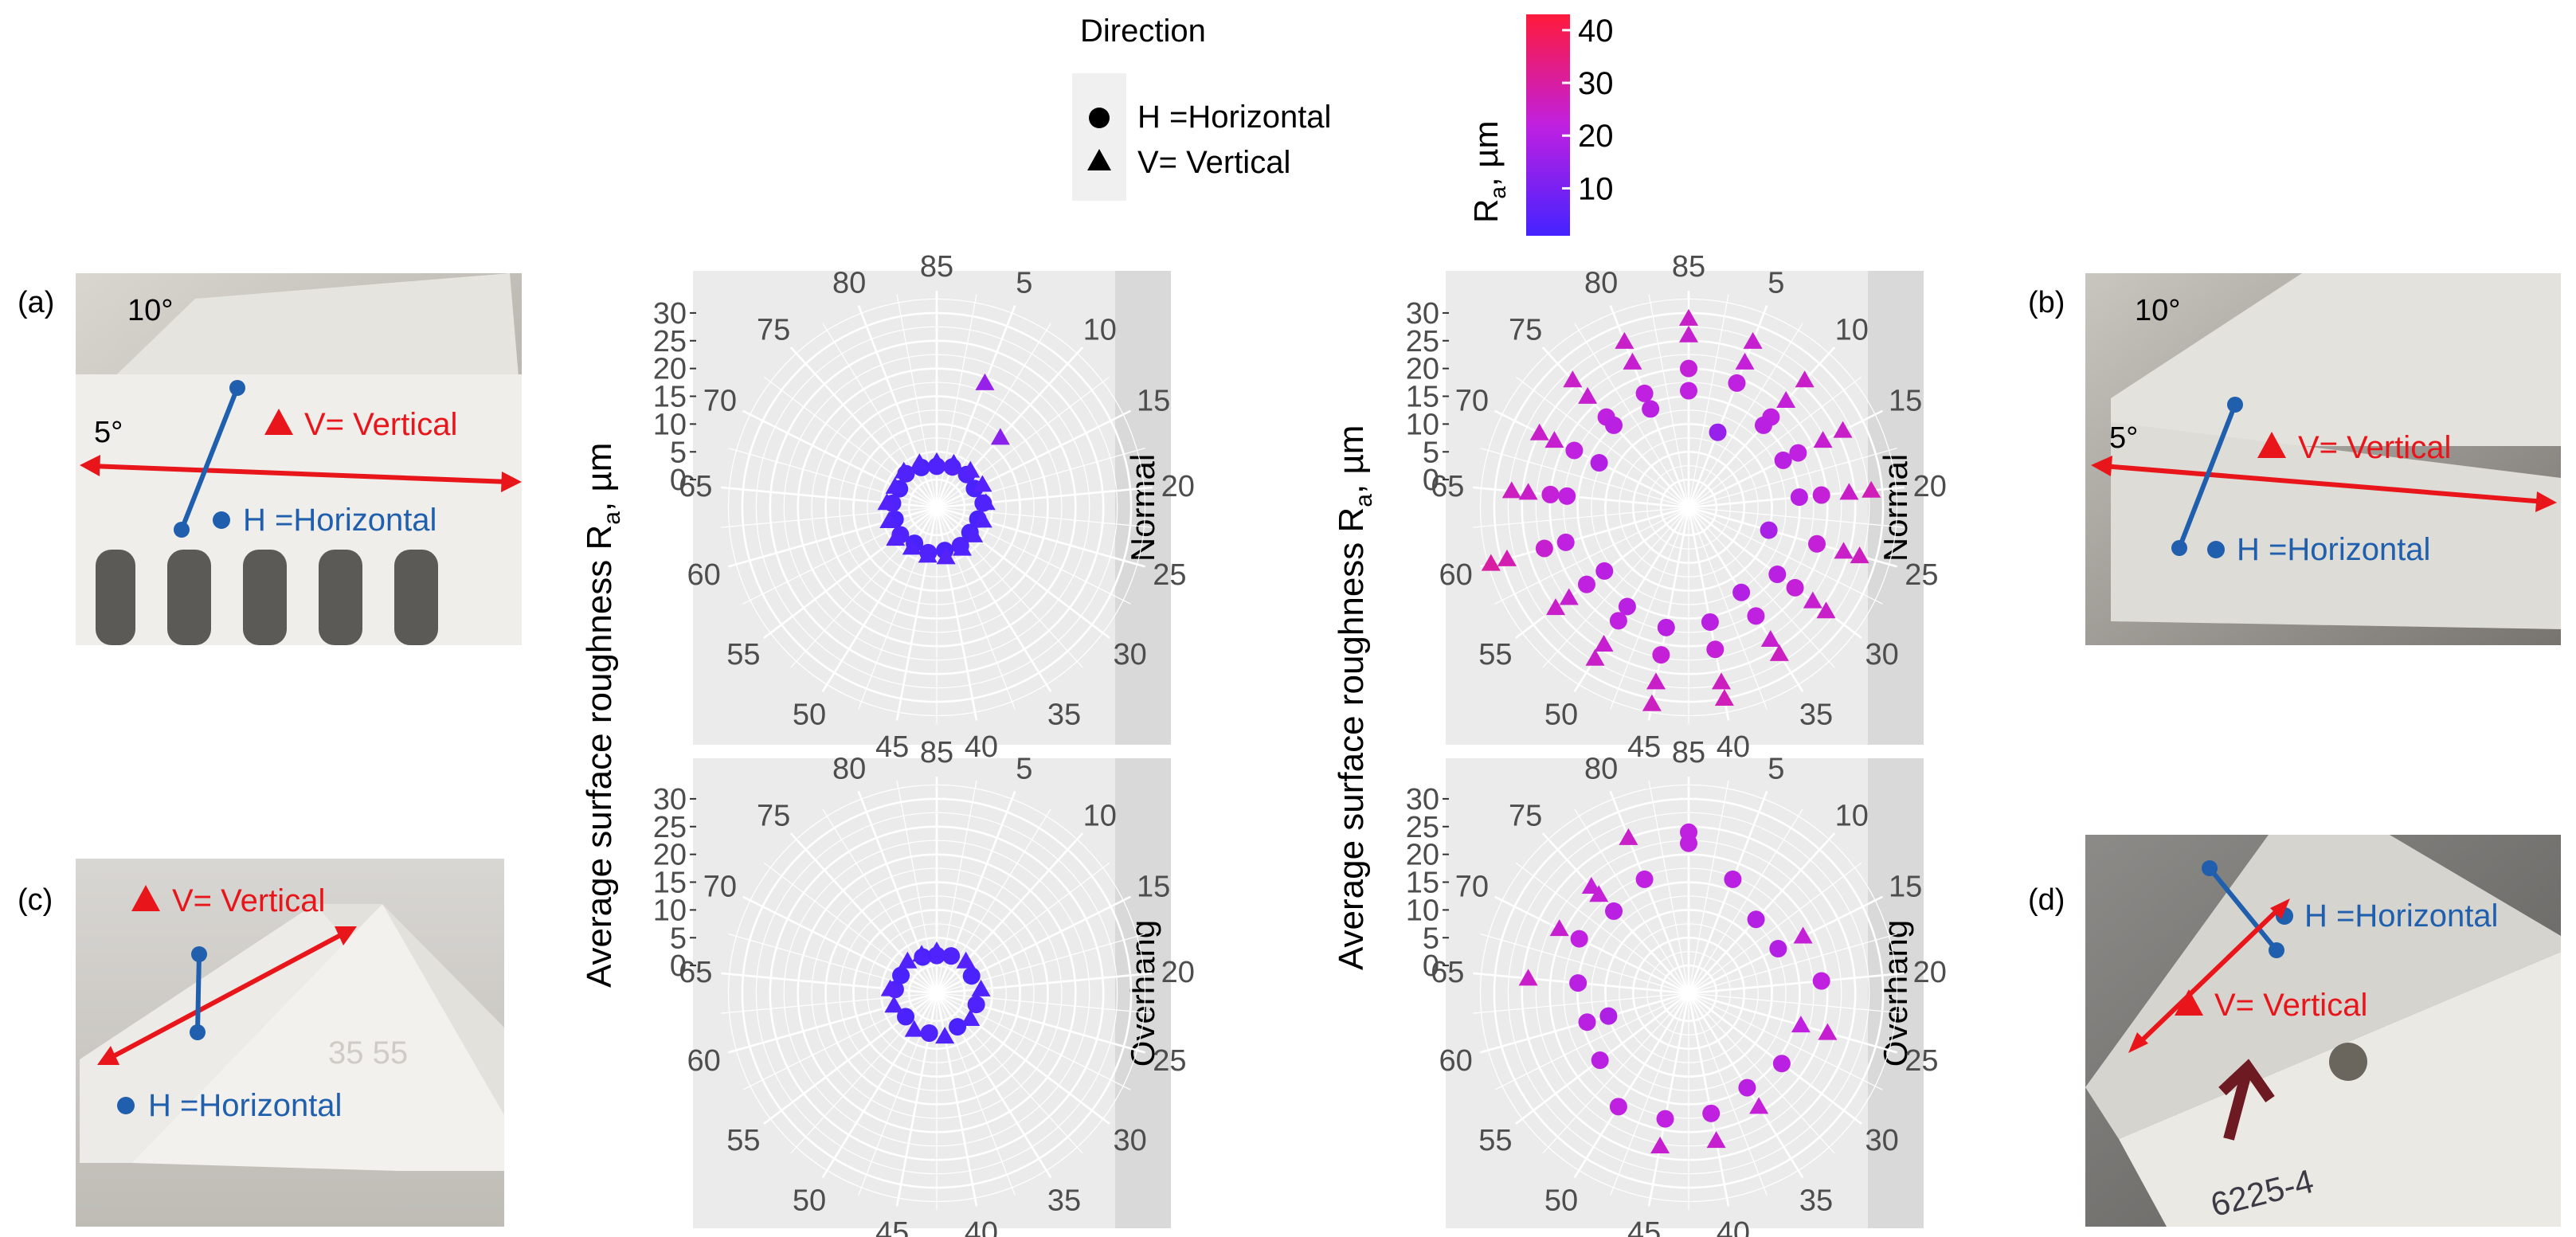 The height and width of the screenshot is (1237, 2576). What do you see at coordinates (231, 1033) in the screenshot?
I see `photo-c-ridge-left` at bounding box center [231, 1033].